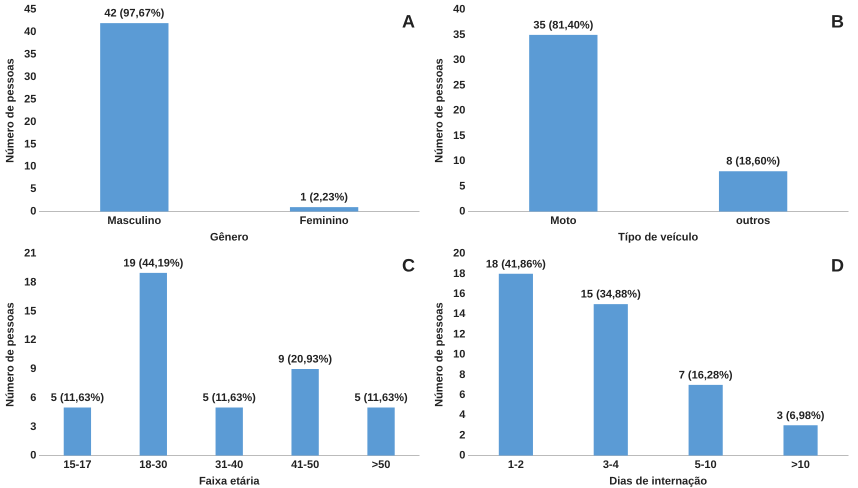 Image resolution: width=858 pixels, height=488 pixels. What do you see at coordinates (324, 221) in the screenshot?
I see `x-tick-label: Feminino` at bounding box center [324, 221].